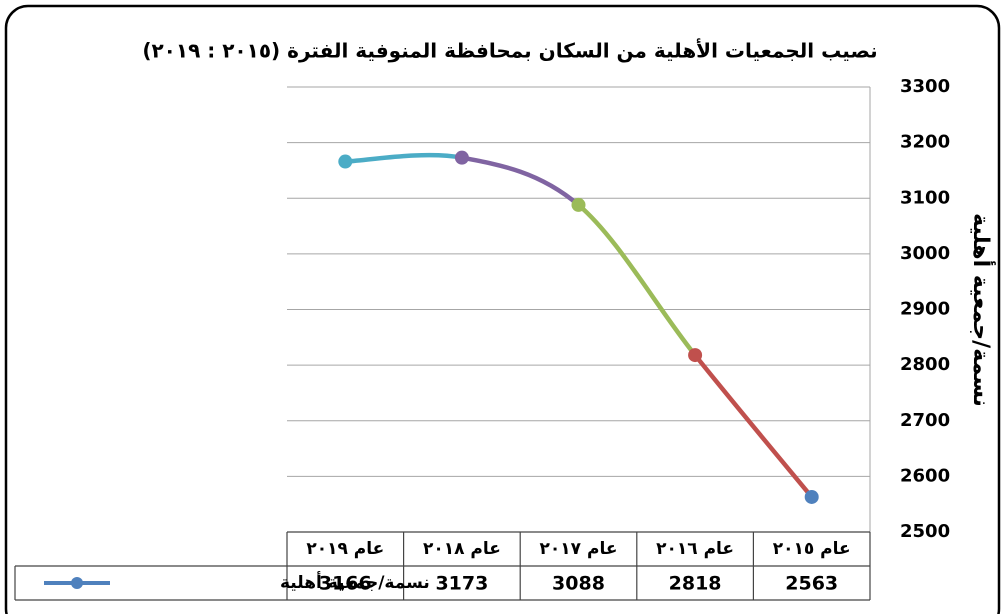 Image resolution: width=1005 pixels, height=614 pixels. I want to click on y-tick-label: 2700, so click(925, 420).